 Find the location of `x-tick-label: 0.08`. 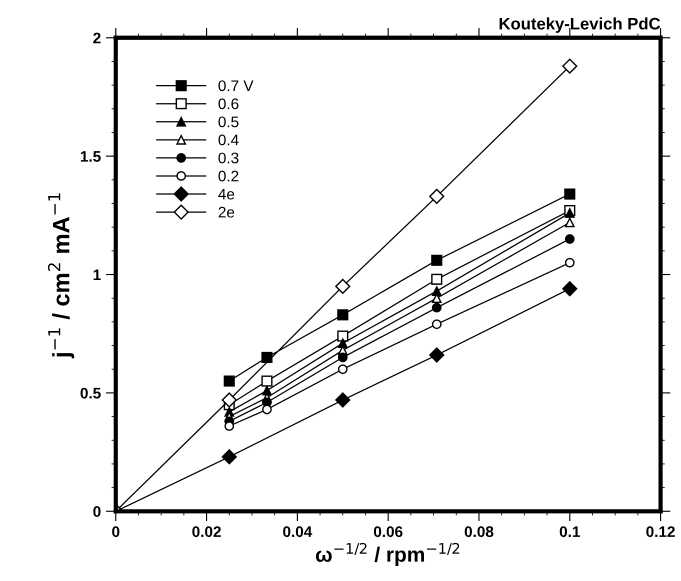

x-tick-label: 0.08 is located at coordinates (479, 532).